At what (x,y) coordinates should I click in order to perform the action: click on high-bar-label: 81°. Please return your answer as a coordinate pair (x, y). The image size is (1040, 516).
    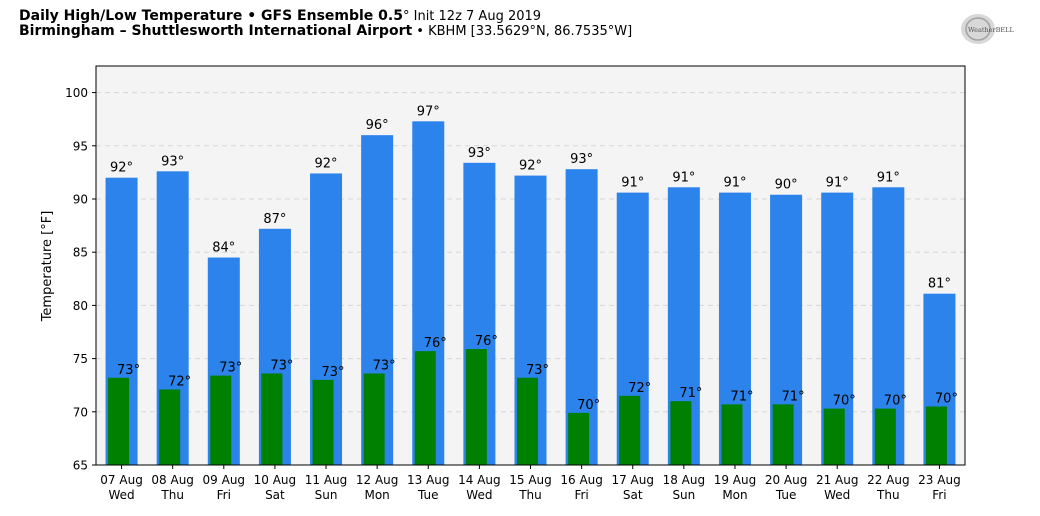
    Looking at the image, I should click on (939, 284).